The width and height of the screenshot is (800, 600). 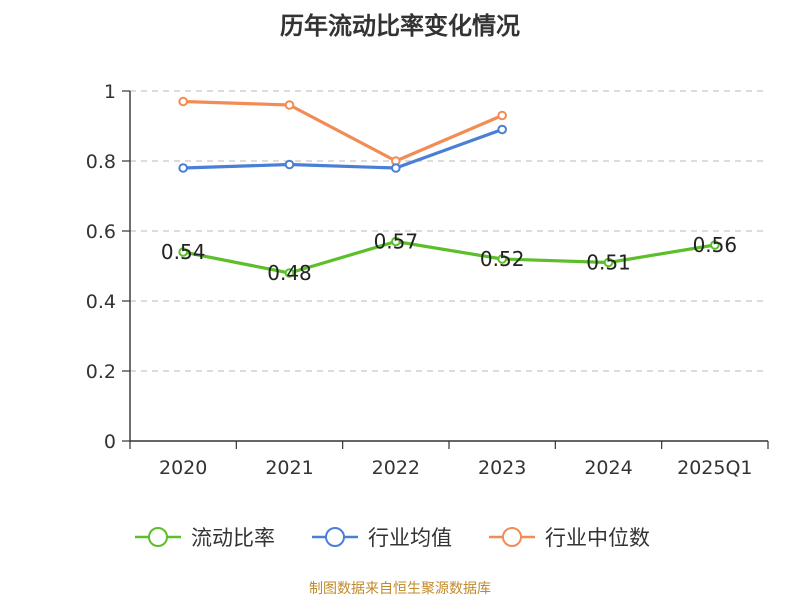 I want to click on data-label: 0.51, so click(x=608, y=263).